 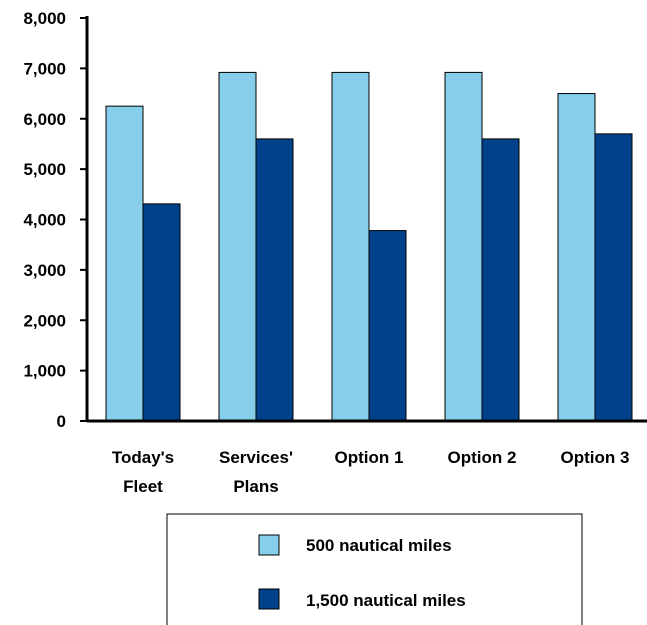 I want to click on legend: 500 nautical miles 1,500 nautical miles, so click(x=374, y=569).